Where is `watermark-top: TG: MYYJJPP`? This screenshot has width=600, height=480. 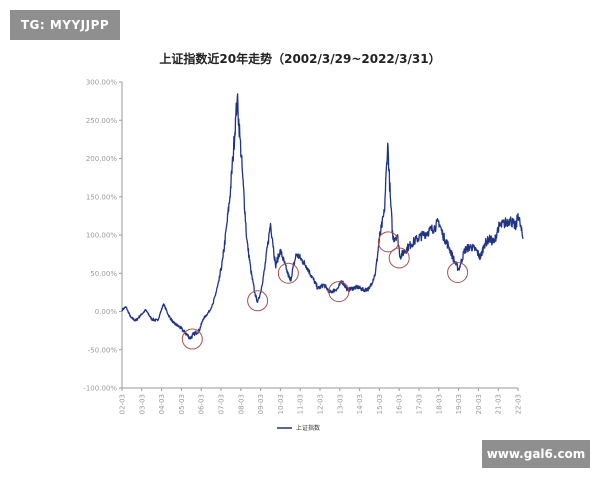
watermark-top: TG: MYYJJPP is located at coordinates (65, 25).